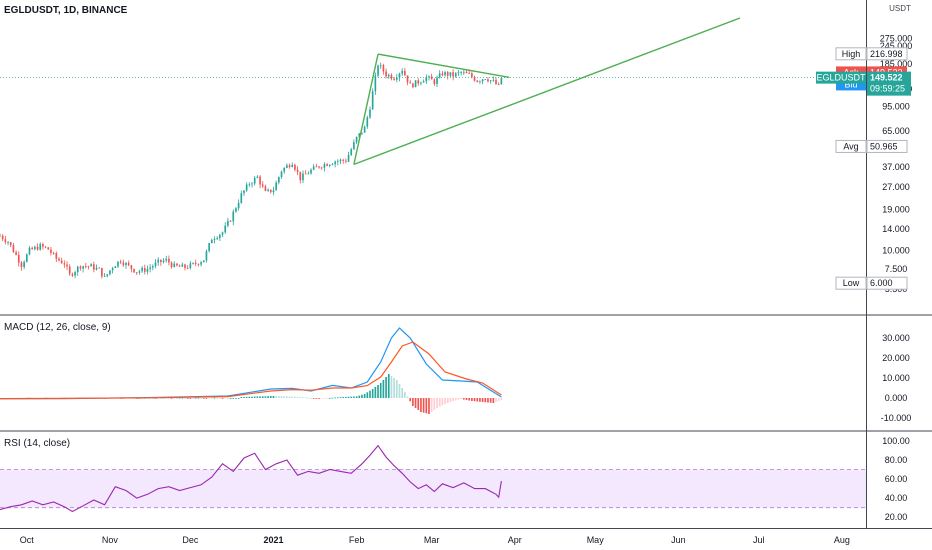 The height and width of the screenshot is (550, 932). I want to click on rsi-band, so click(433, 488).